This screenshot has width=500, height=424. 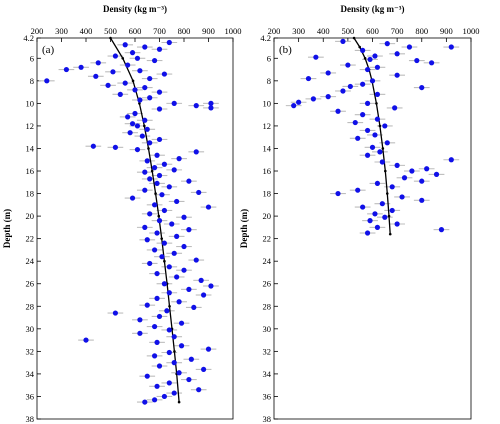 What do you see at coordinates (30, 351) in the screenshot?
I see `y-tick-label: 32` at bounding box center [30, 351].